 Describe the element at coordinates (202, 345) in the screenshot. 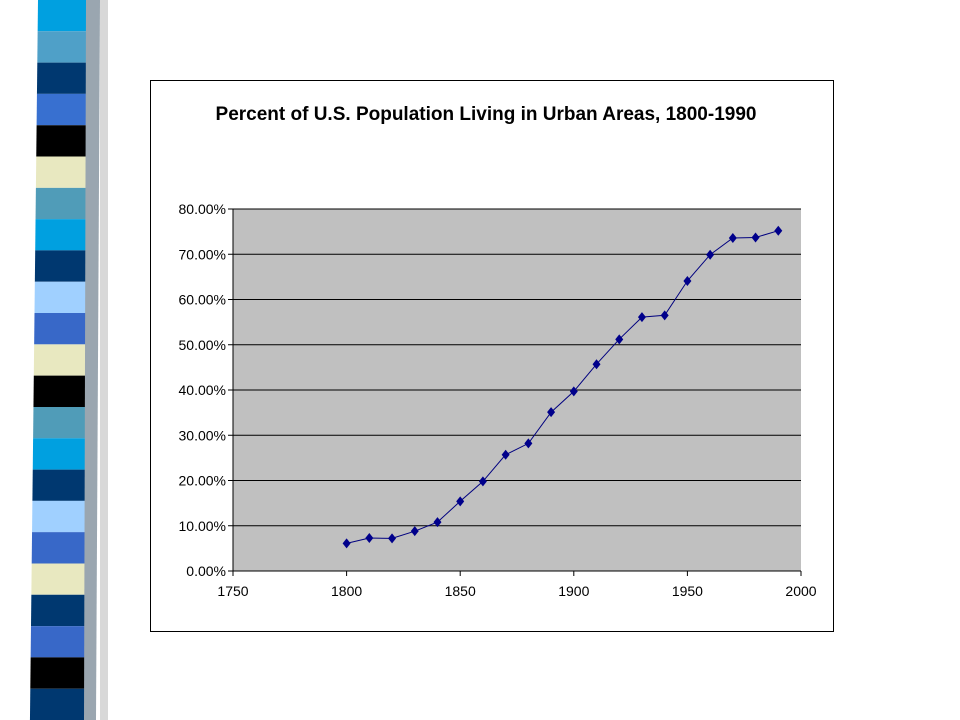

I see `y-tick-label: 50.00%` at that location.